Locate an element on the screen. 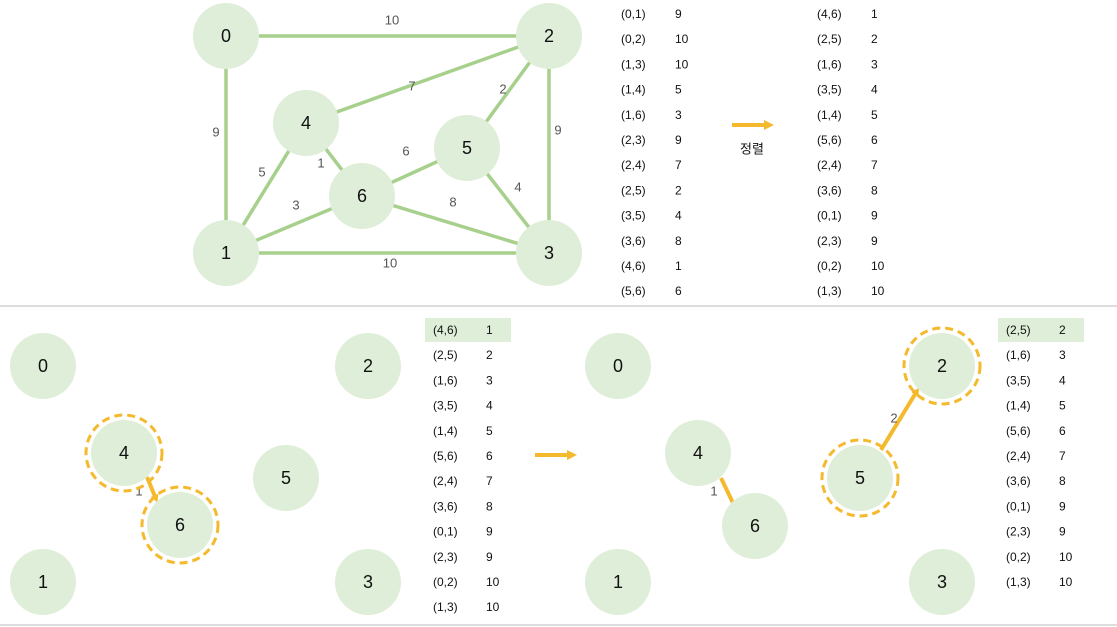  step2-node-4-label: 4 is located at coordinates (698, 453).